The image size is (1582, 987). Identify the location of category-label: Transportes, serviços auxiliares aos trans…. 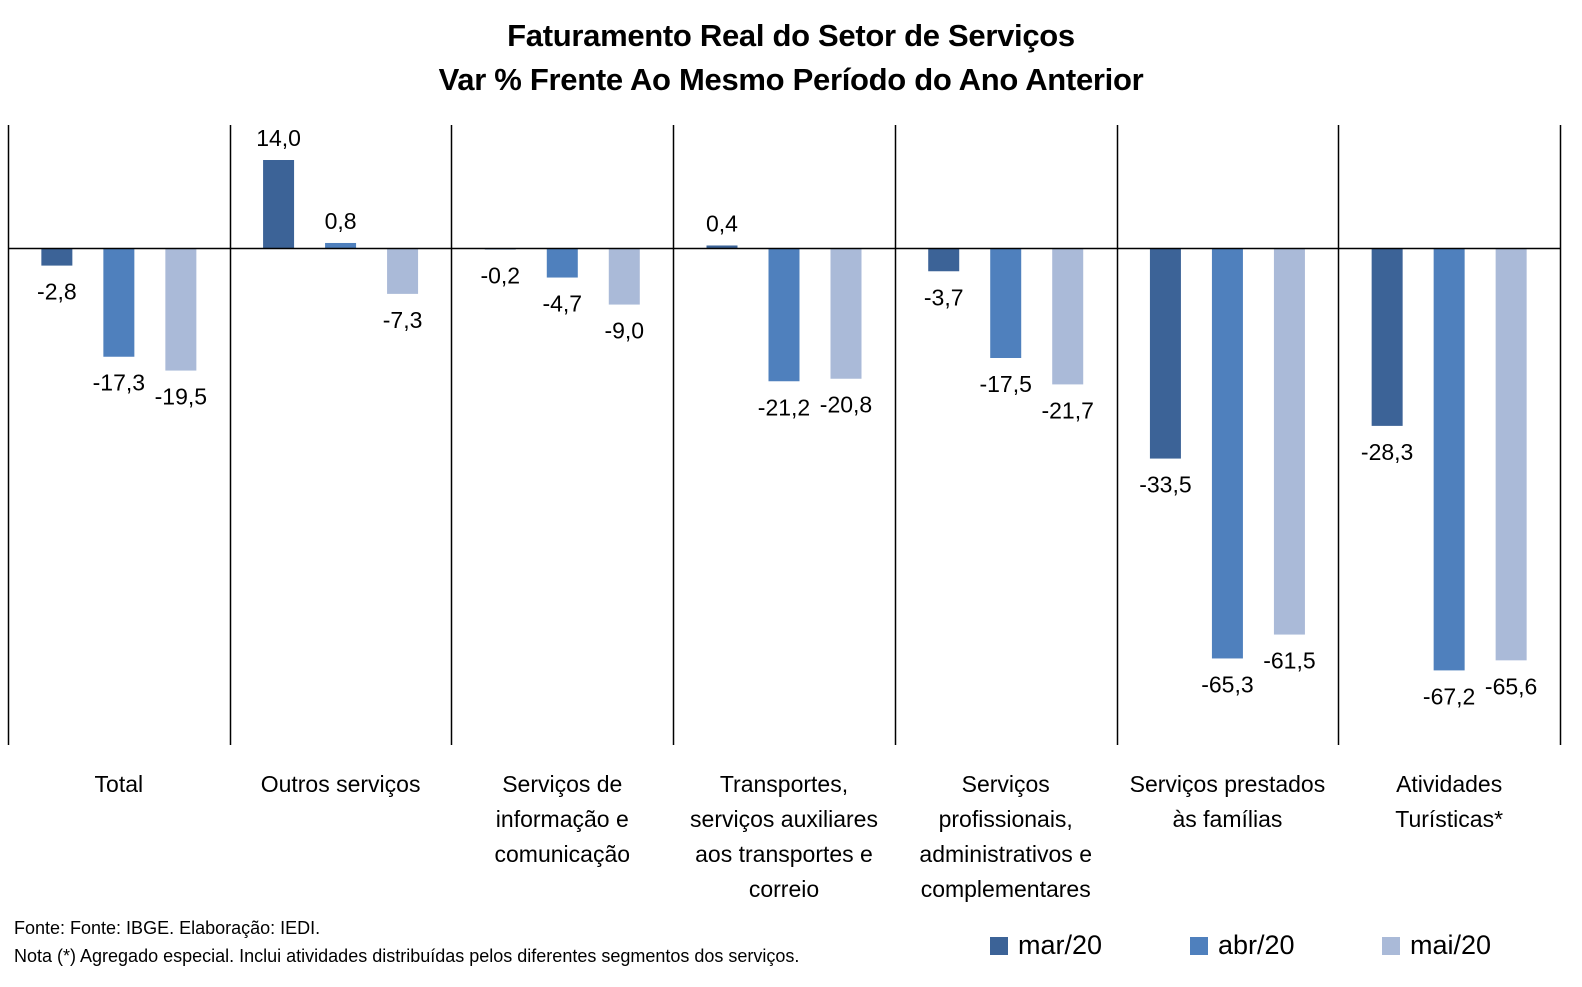
(784, 836).